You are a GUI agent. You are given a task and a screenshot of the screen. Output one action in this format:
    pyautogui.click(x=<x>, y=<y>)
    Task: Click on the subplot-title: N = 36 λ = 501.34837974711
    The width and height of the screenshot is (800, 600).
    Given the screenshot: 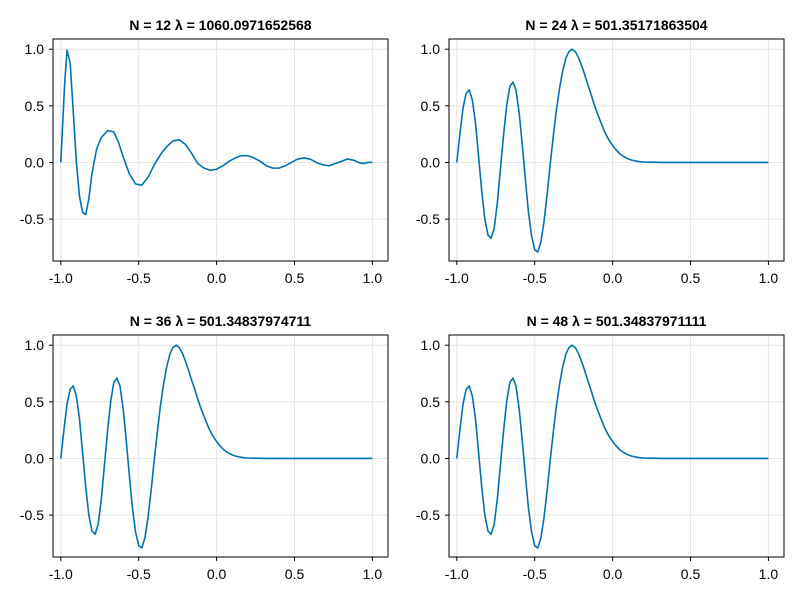 What is the action you would take?
    pyautogui.click(x=221, y=321)
    